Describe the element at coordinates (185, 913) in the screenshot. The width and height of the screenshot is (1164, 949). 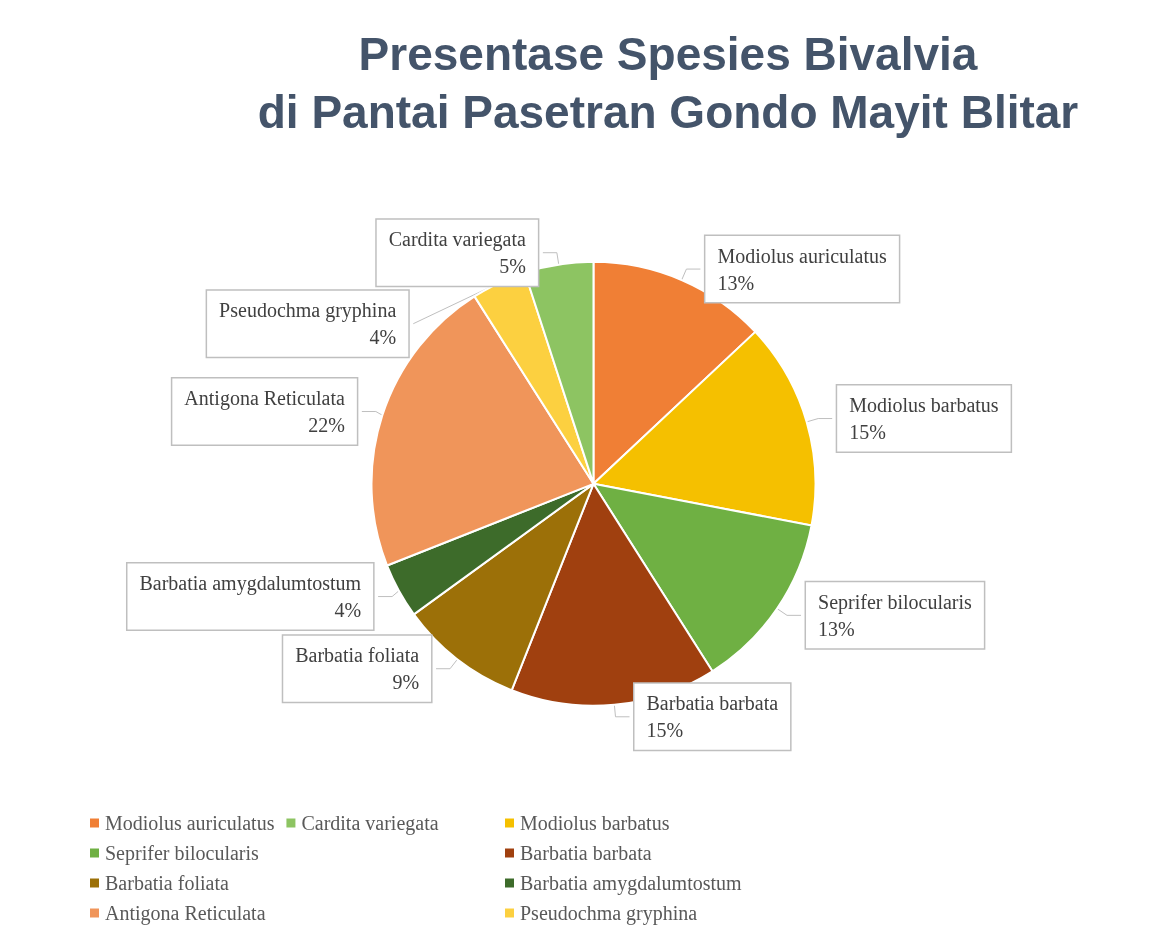
I see `legend-label: Antigona Reticulata` at that location.